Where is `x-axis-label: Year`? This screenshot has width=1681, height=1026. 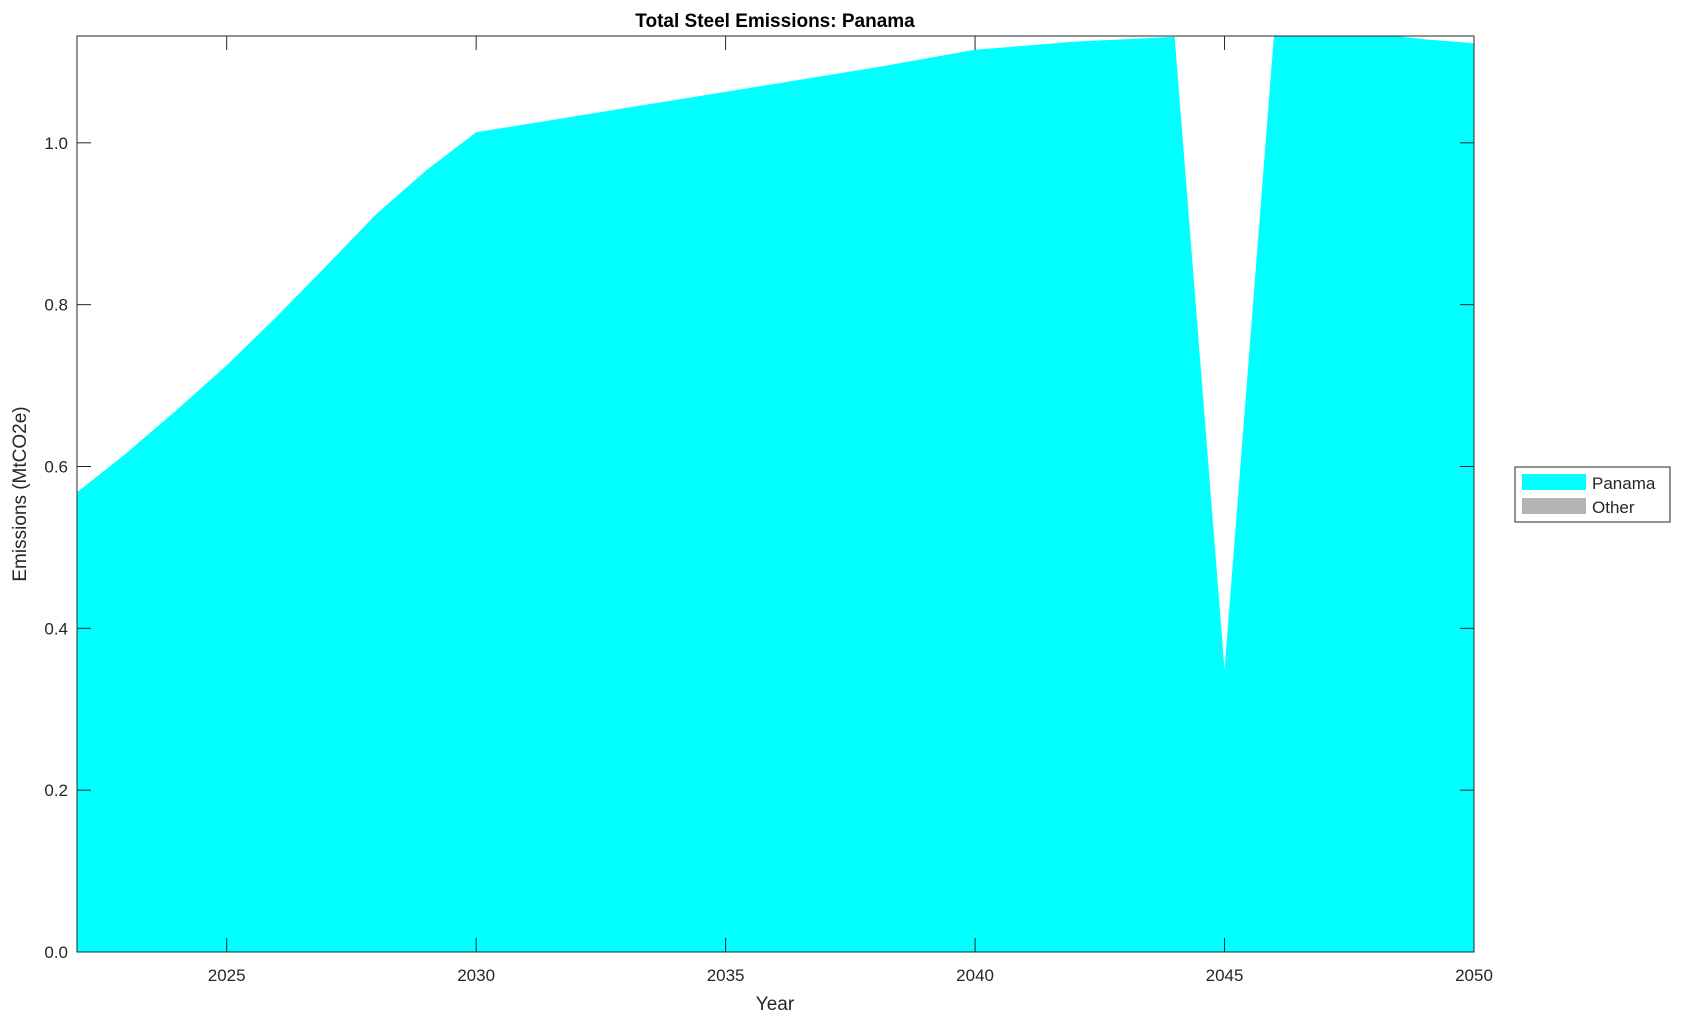
x-axis-label: Year is located at coordinates (775, 1004).